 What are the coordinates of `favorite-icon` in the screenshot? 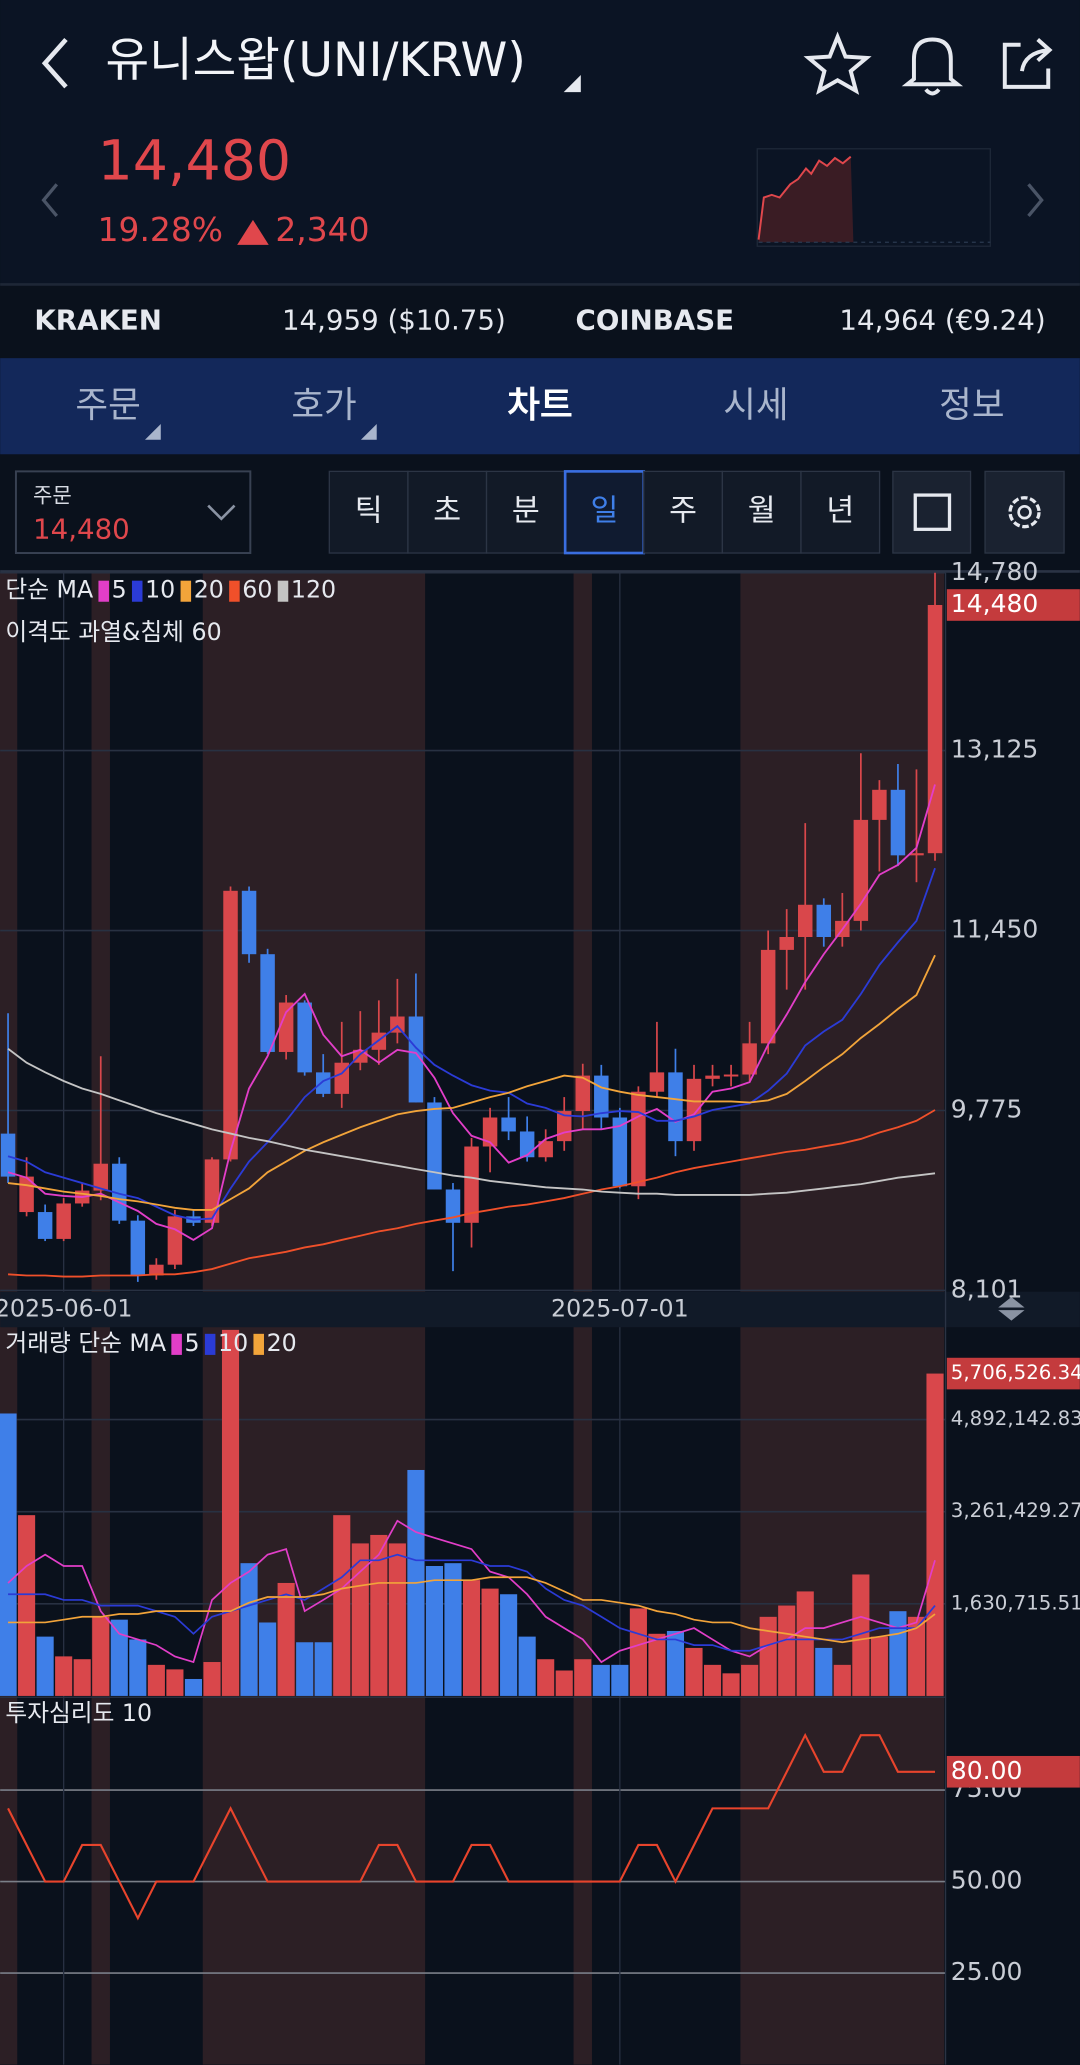 It's located at (837, 63).